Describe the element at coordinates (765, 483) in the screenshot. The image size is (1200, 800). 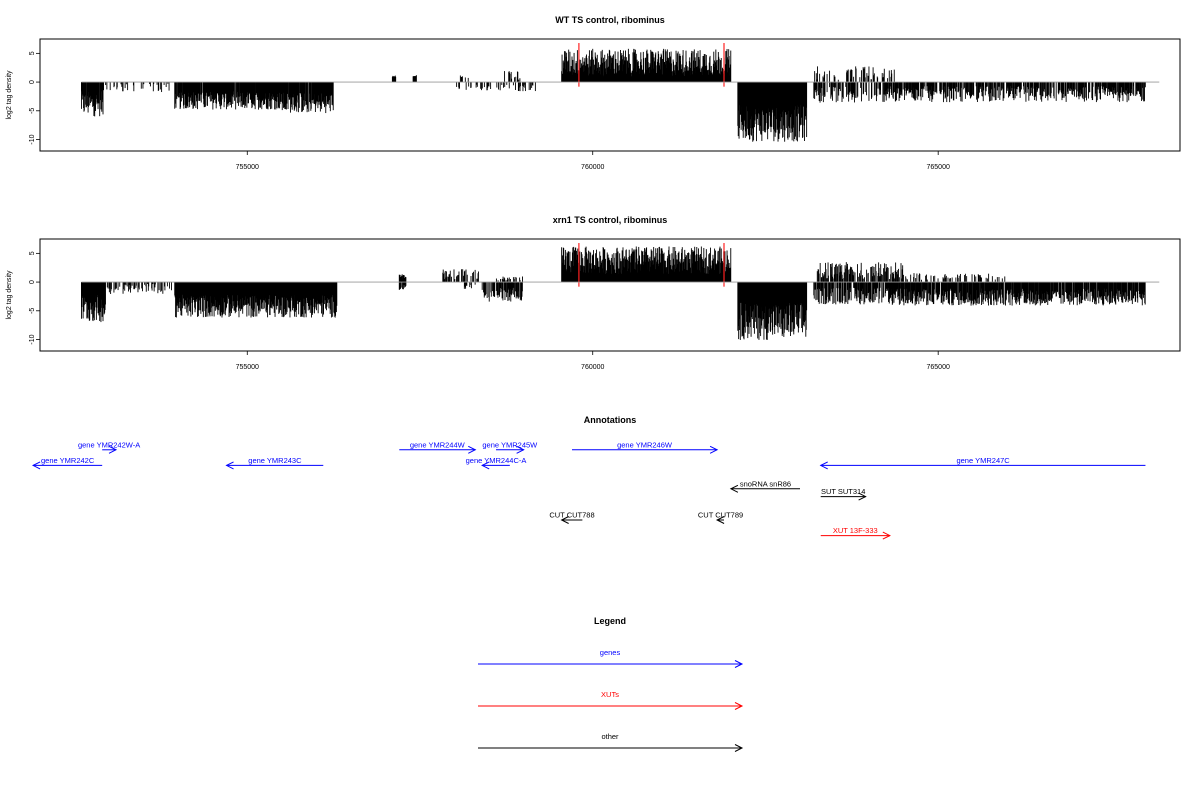
I see `annotation-label: snoRNA snR86` at that location.